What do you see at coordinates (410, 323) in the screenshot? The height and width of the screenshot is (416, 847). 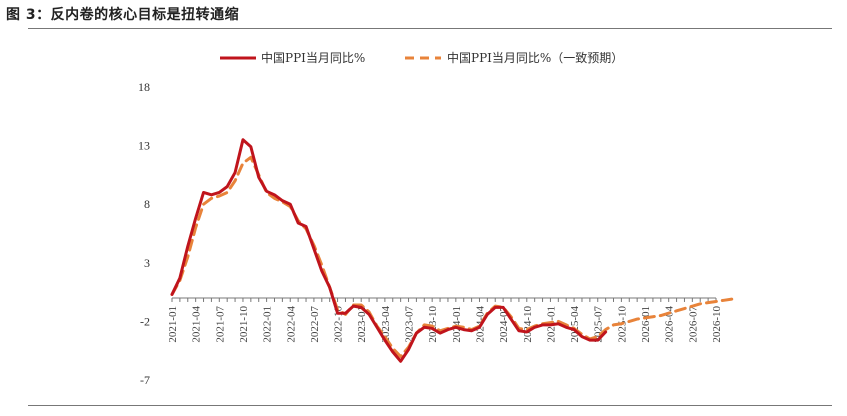 I see `x-tick-label: 2023-07` at bounding box center [410, 323].